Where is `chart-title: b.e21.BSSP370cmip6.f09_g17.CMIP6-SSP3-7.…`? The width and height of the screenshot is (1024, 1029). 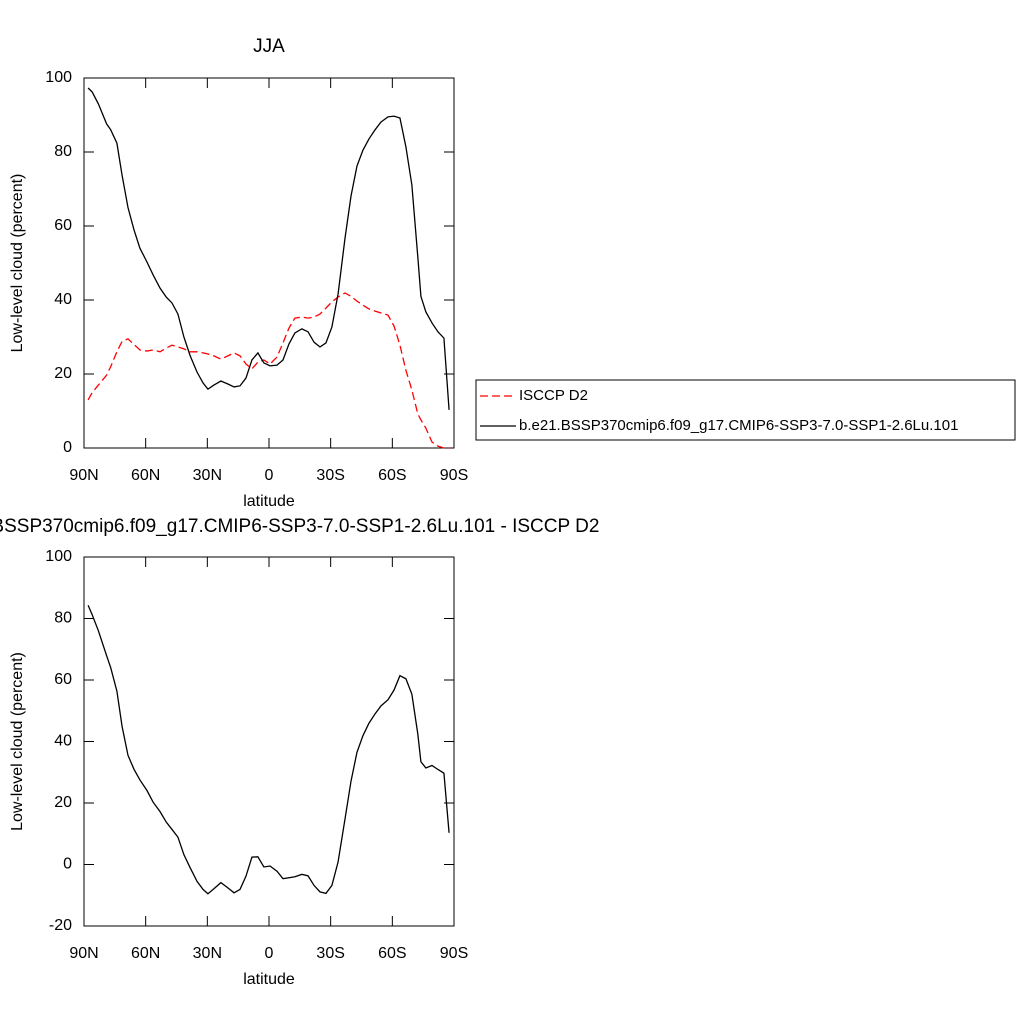
chart-title: b.e21.BSSP370cmip6.f09_g17.CMIP6-SSP3-7.… is located at coordinates (299, 526).